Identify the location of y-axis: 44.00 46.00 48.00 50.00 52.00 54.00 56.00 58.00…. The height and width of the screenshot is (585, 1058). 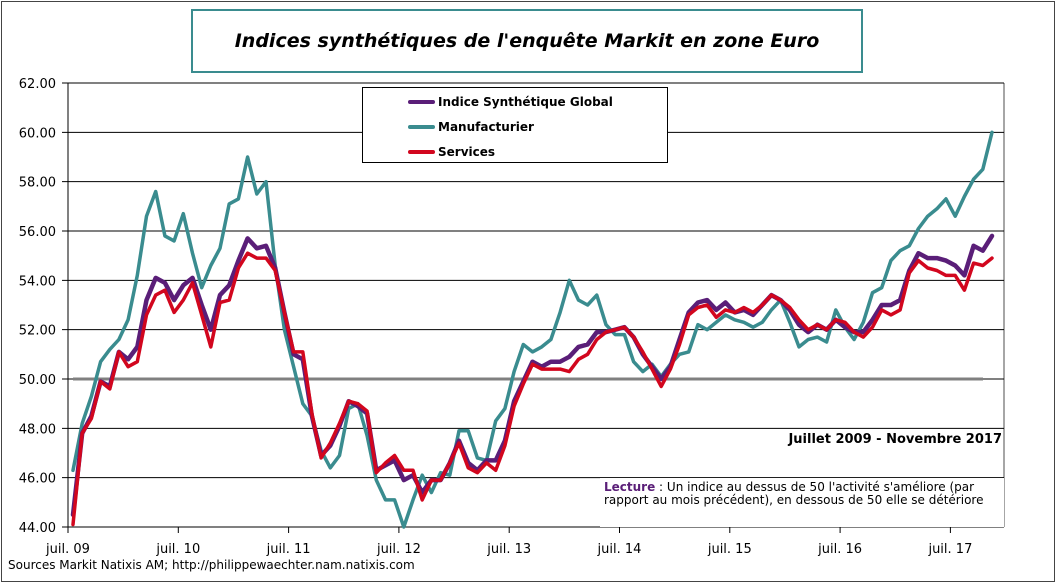
(44, 306).